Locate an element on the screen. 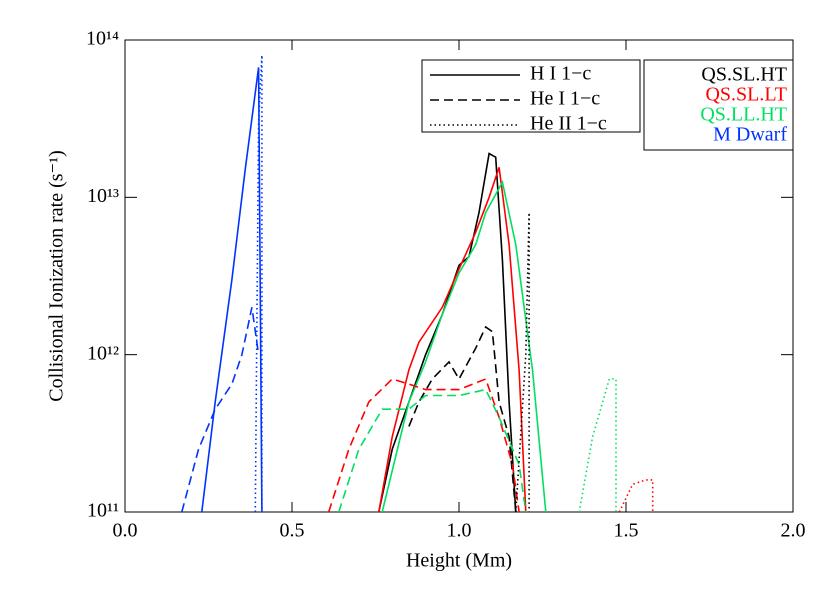 The image size is (830, 593). legend-label: QS.SL.LT is located at coordinates (746, 95).